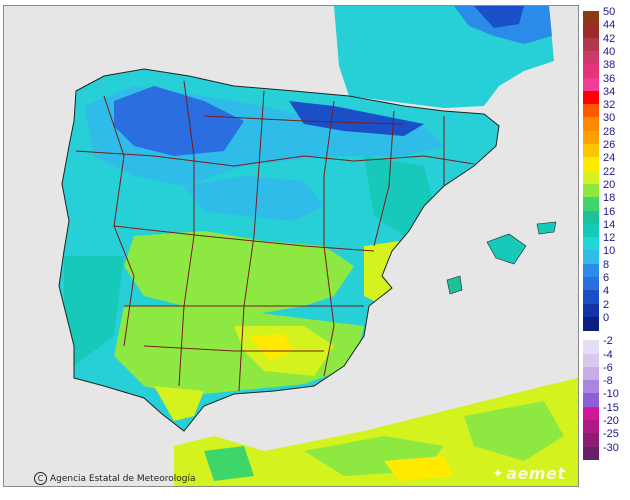  I want to click on credit-text: Agencia Estatal de Meteorología, so click(123, 478).